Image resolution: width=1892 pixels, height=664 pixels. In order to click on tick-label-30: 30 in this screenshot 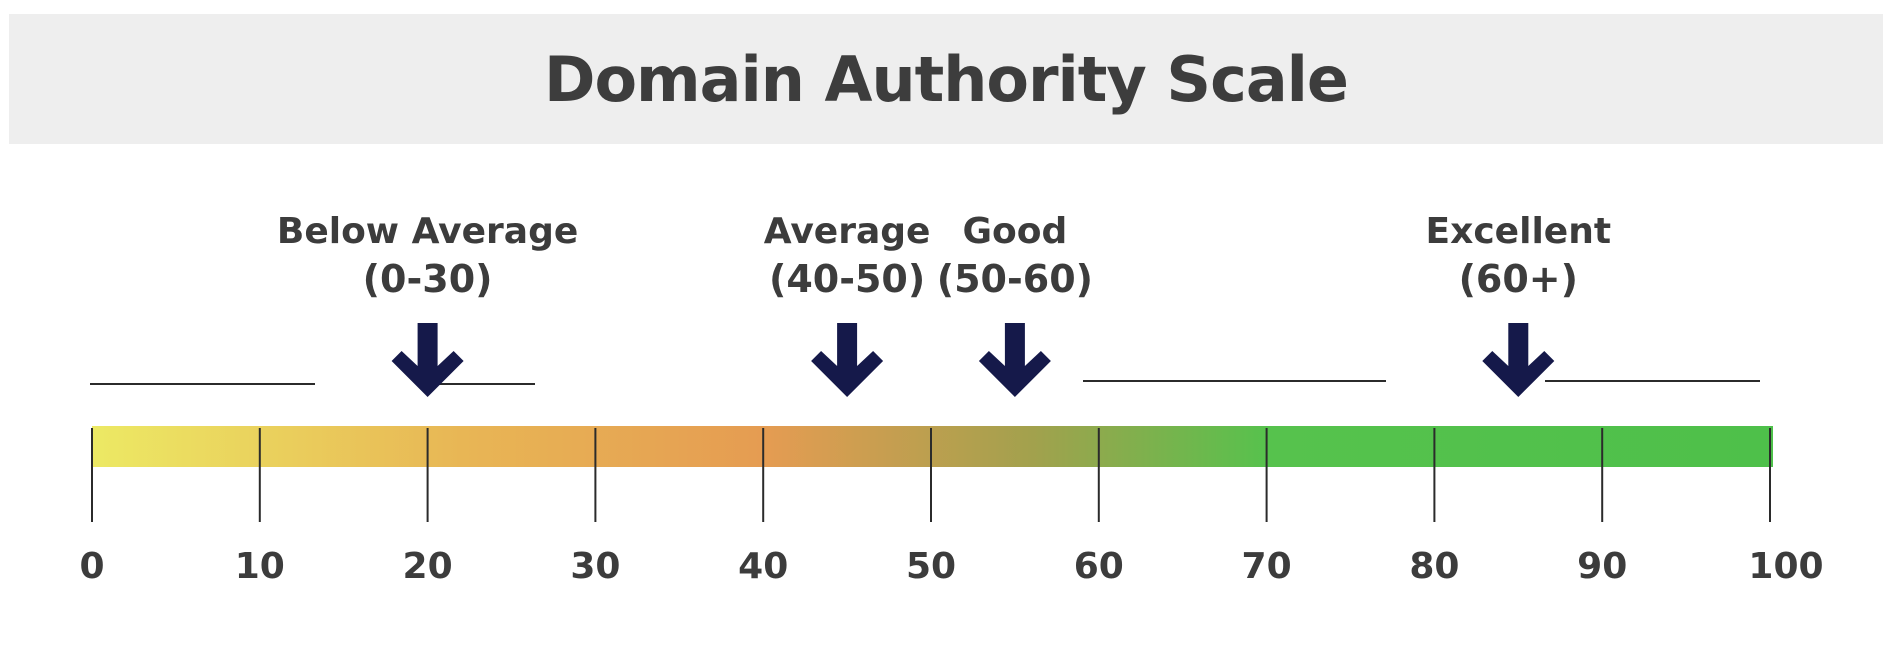, I will do `click(595, 566)`.